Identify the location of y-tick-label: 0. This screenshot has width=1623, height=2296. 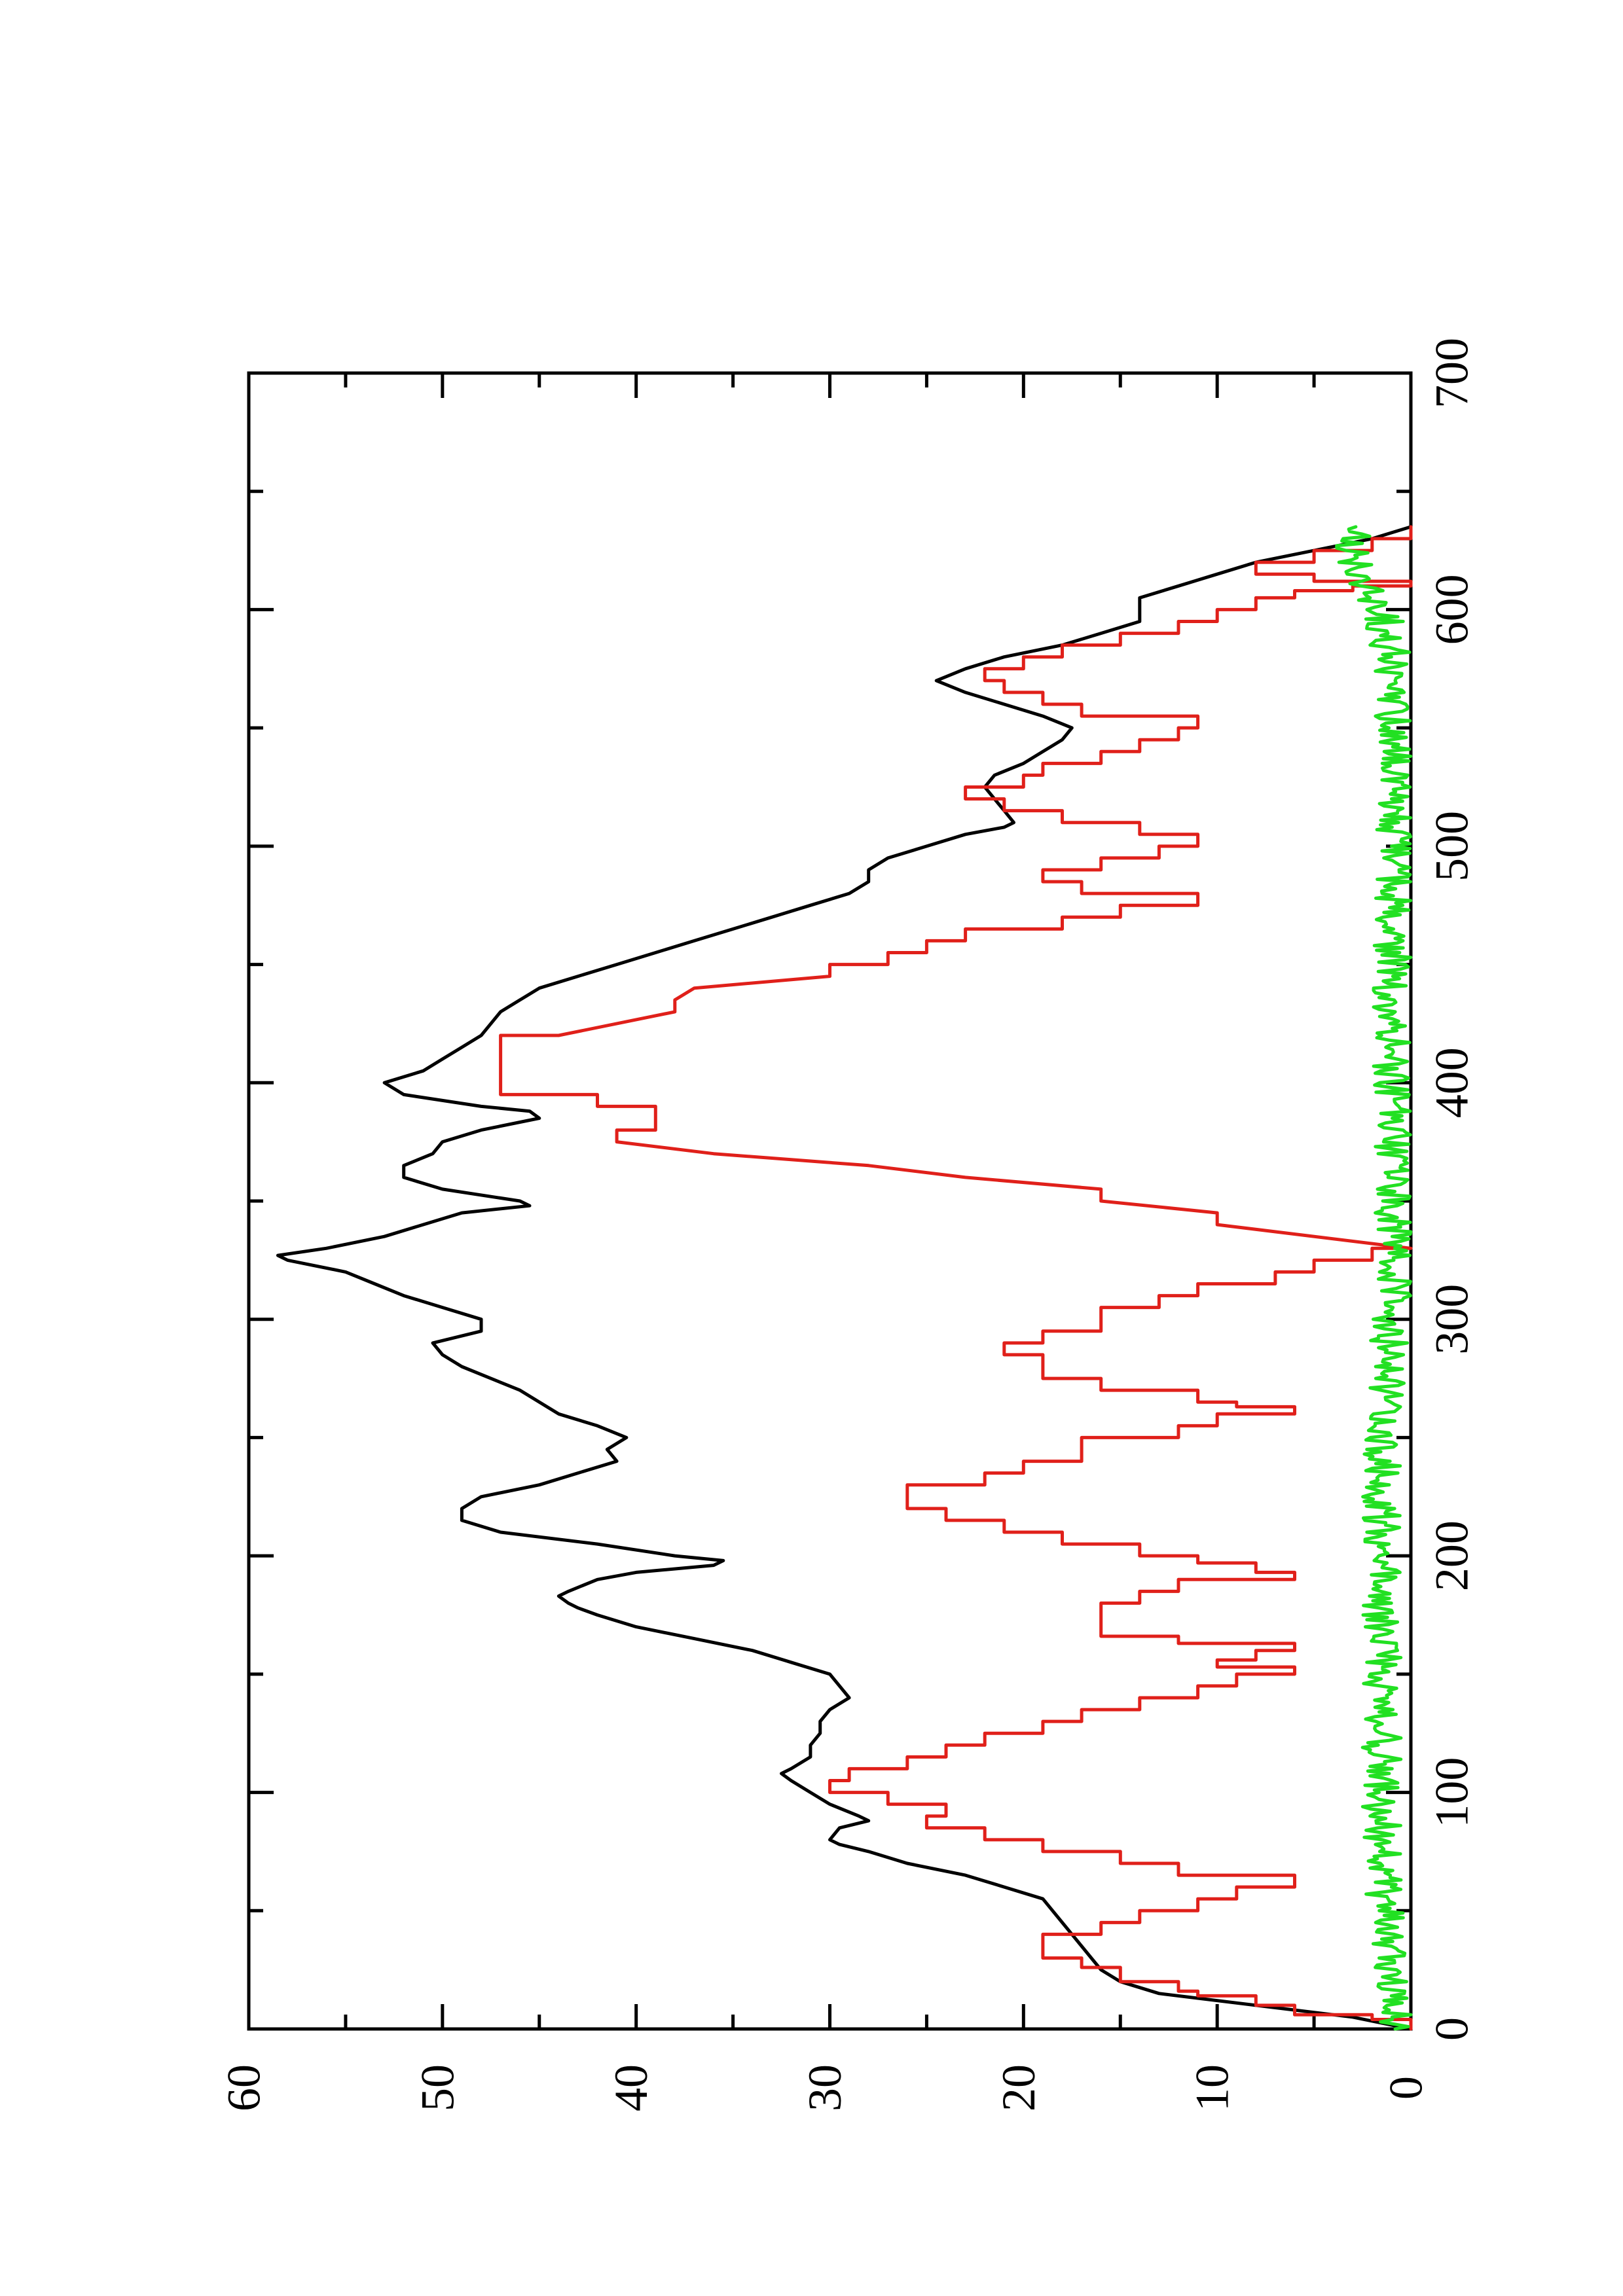
(1406, 2088).